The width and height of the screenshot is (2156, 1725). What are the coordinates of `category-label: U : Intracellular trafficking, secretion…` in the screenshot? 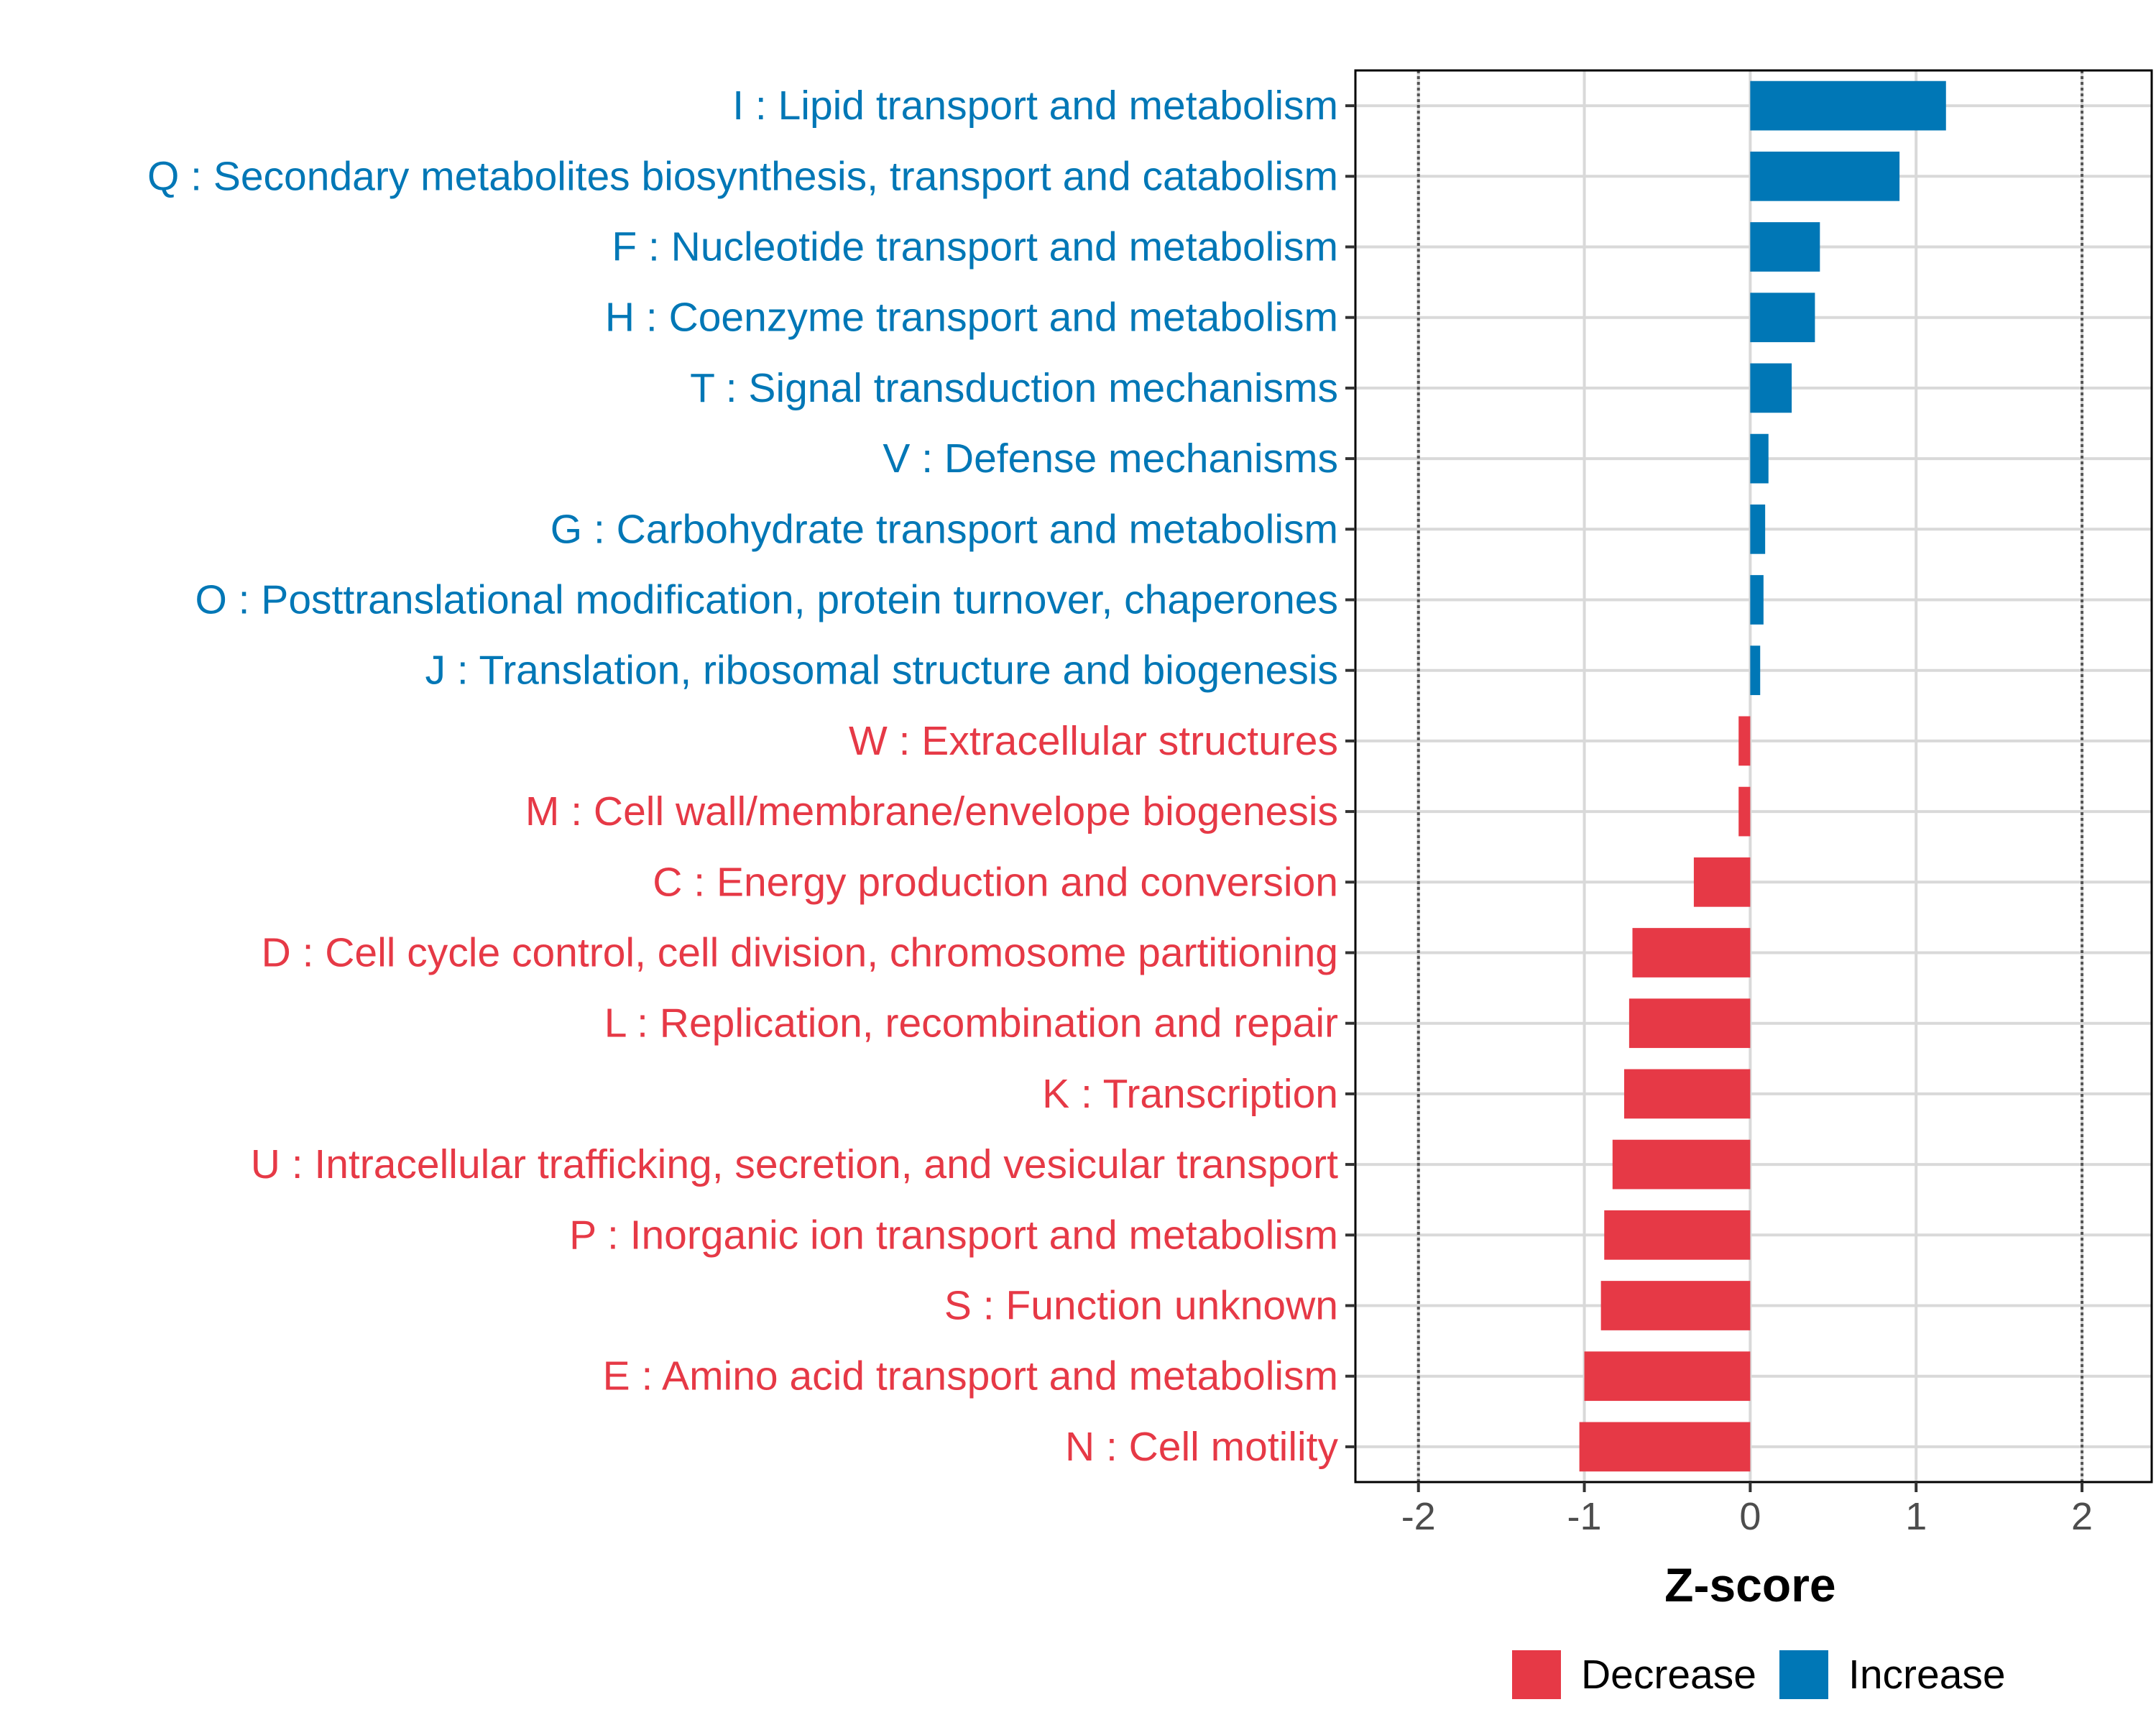 It's located at (794, 1164).